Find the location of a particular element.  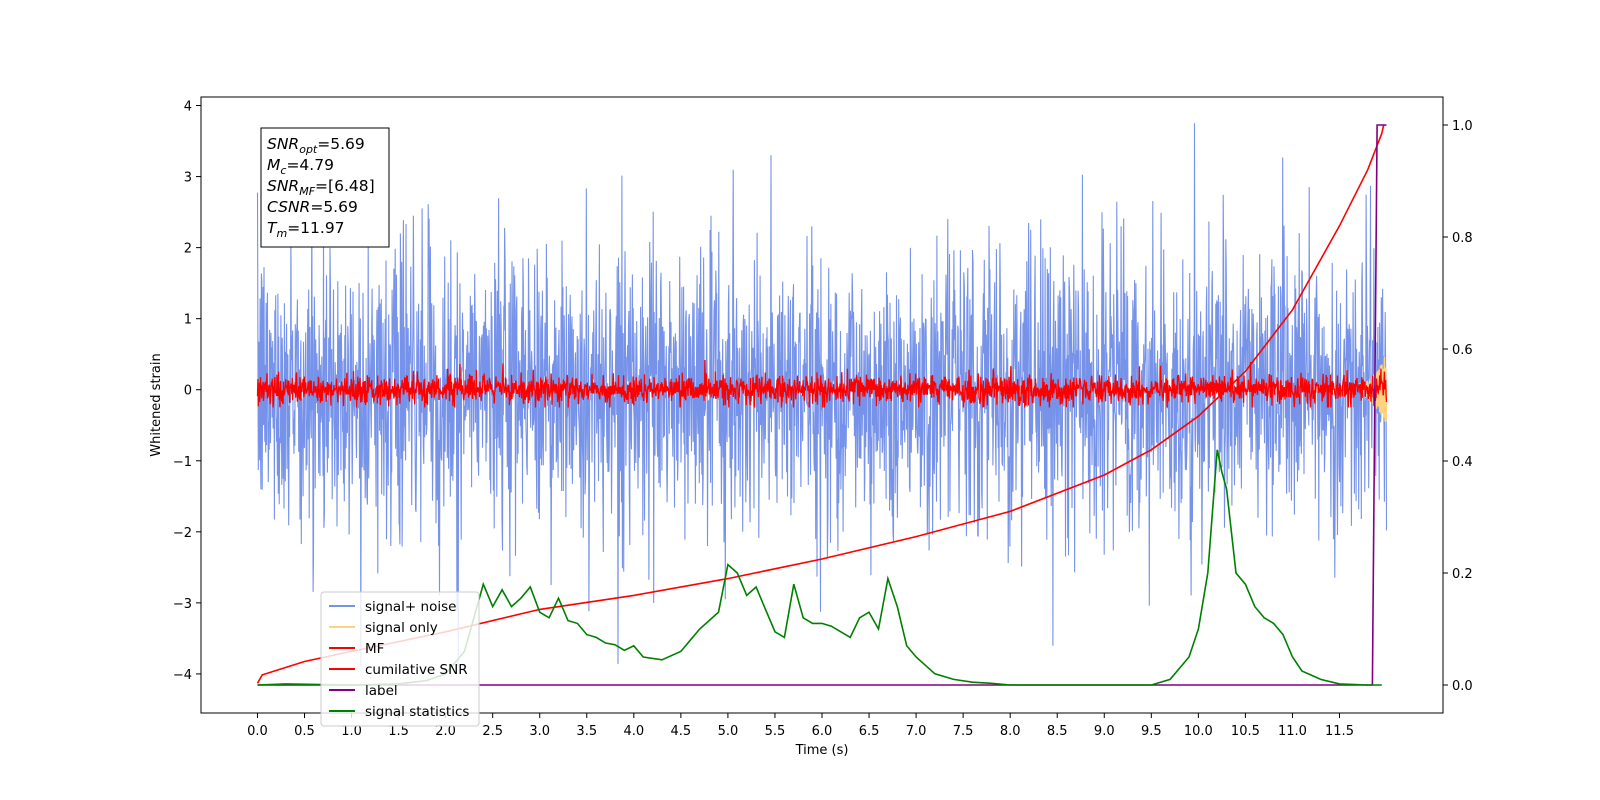

y-tick-label: 0 is located at coordinates (188, 391).